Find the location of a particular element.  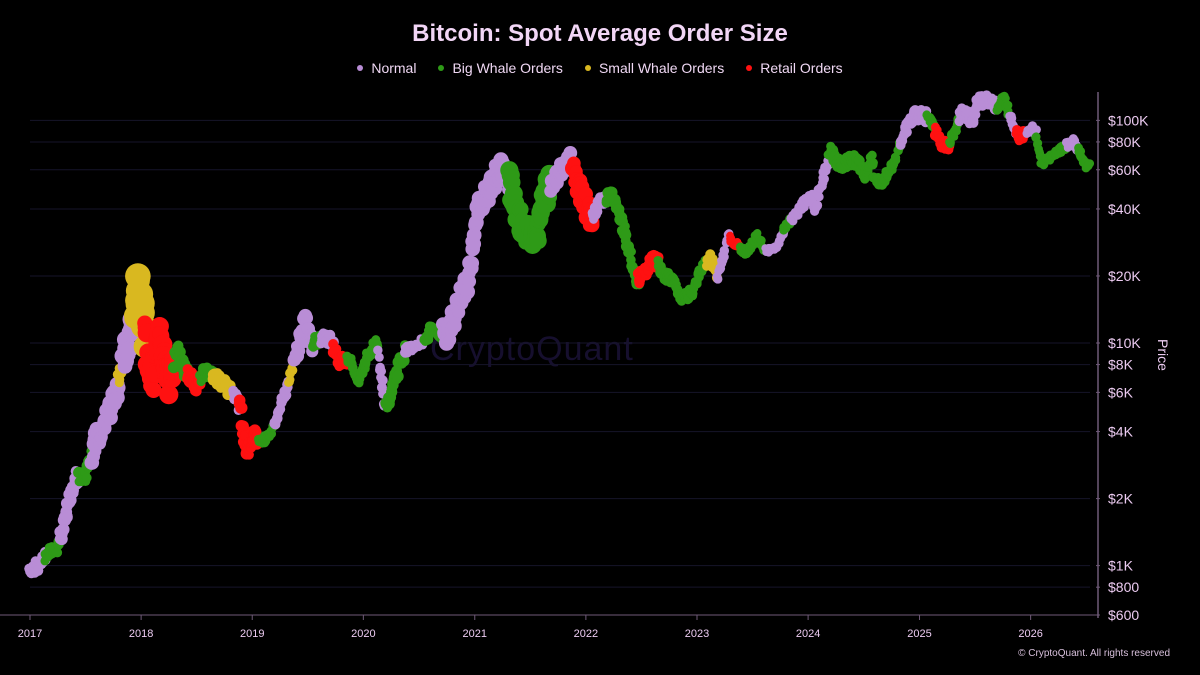

legend-label-small-whale: Small Whale Orders is located at coordinates (661, 68).